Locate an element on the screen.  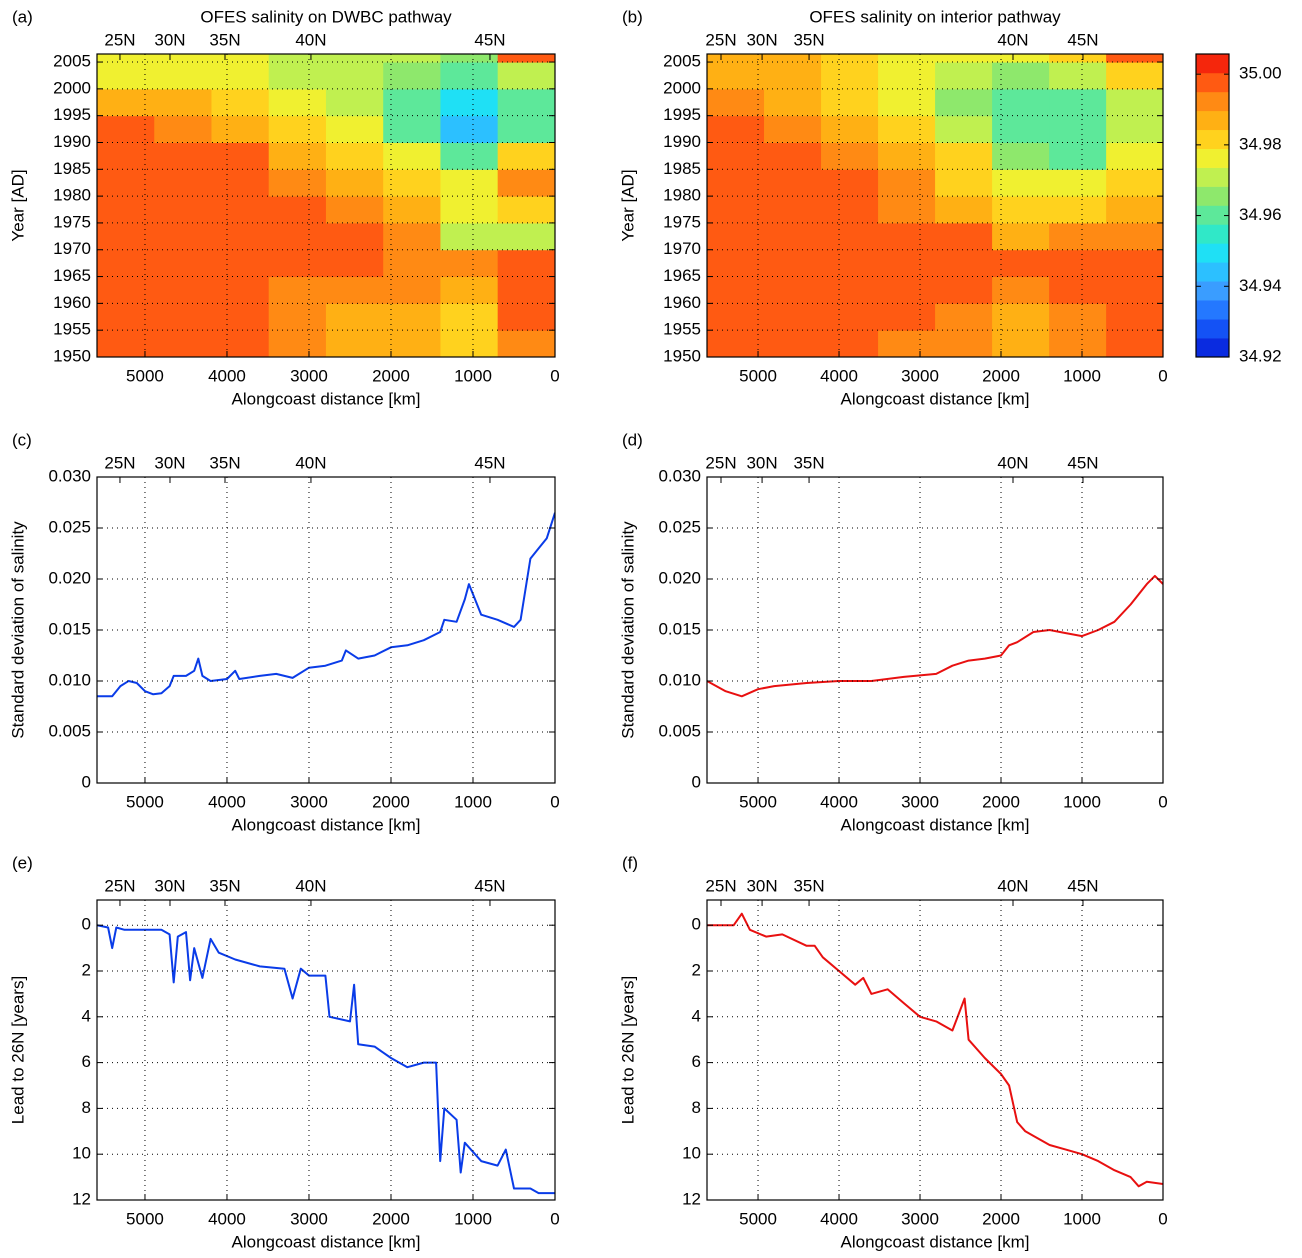
y-tick-label: 0.020 is located at coordinates (679, 577).